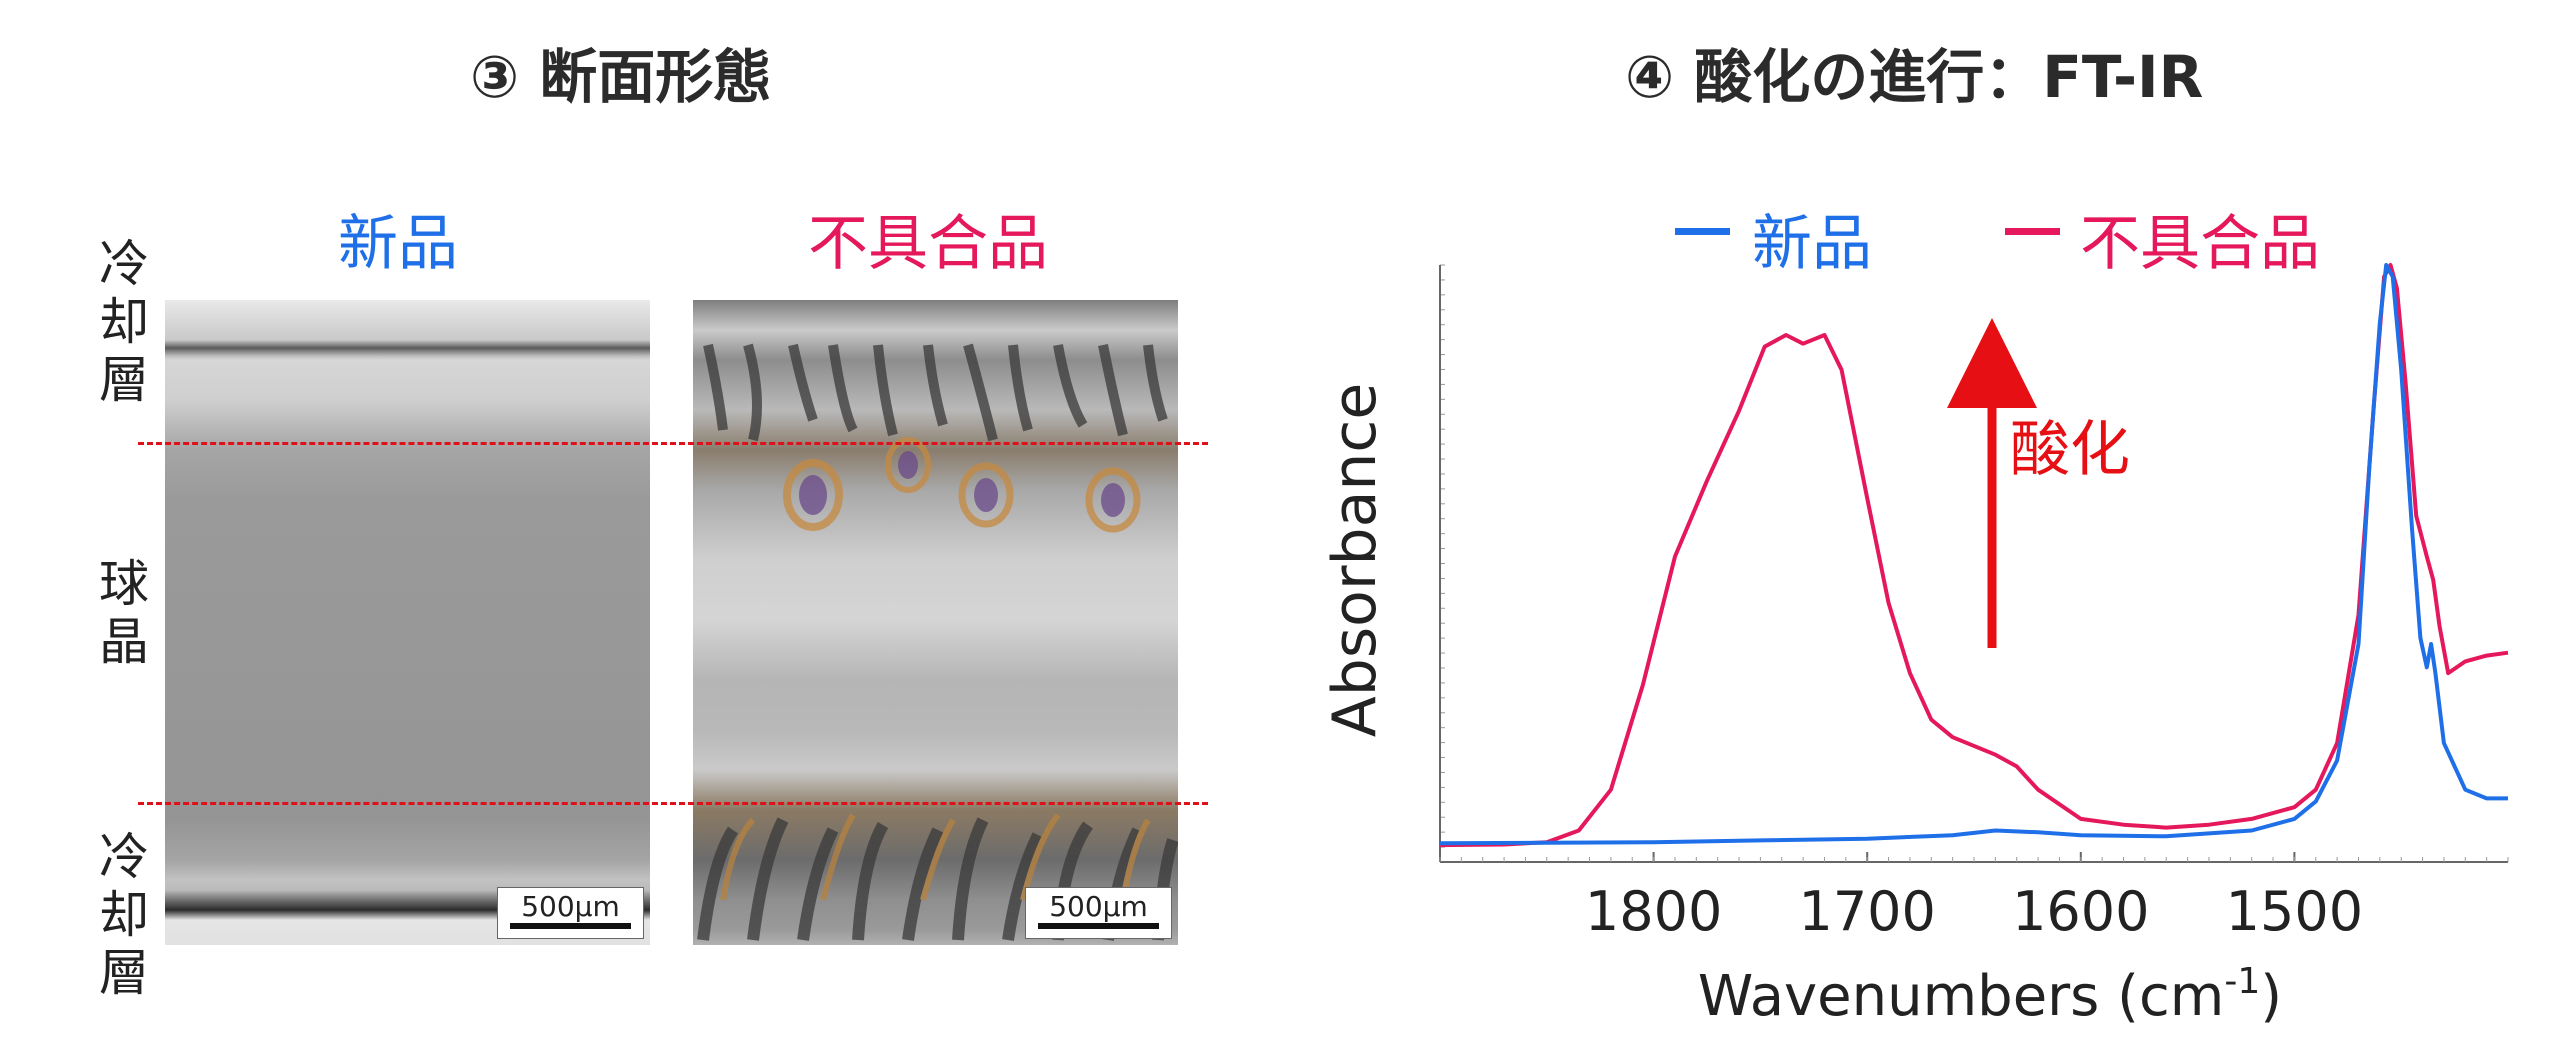 This screenshot has height=1051, width=2560. Describe the element at coordinates (2200, 244) in the screenshot. I see `legend-label-bad: 不具合品` at that location.